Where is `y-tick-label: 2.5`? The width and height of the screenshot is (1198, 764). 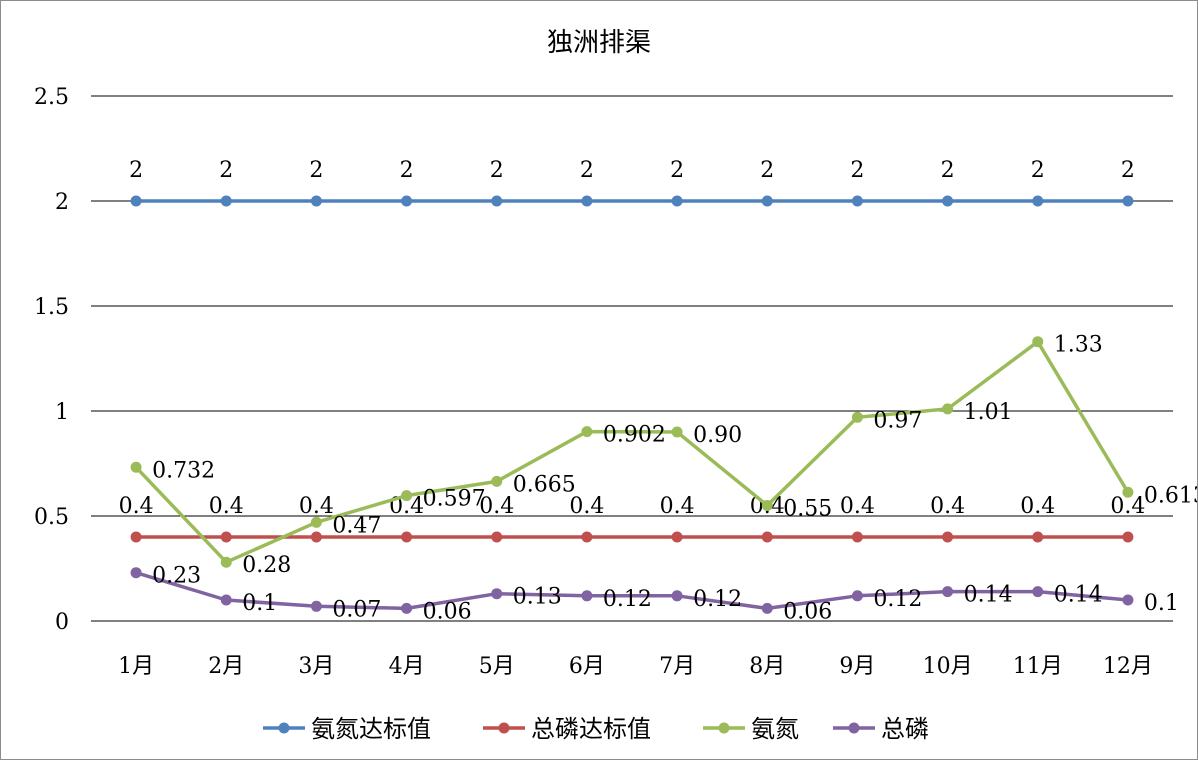 y-tick-label: 2.5 is located at coordinates (51, 97).